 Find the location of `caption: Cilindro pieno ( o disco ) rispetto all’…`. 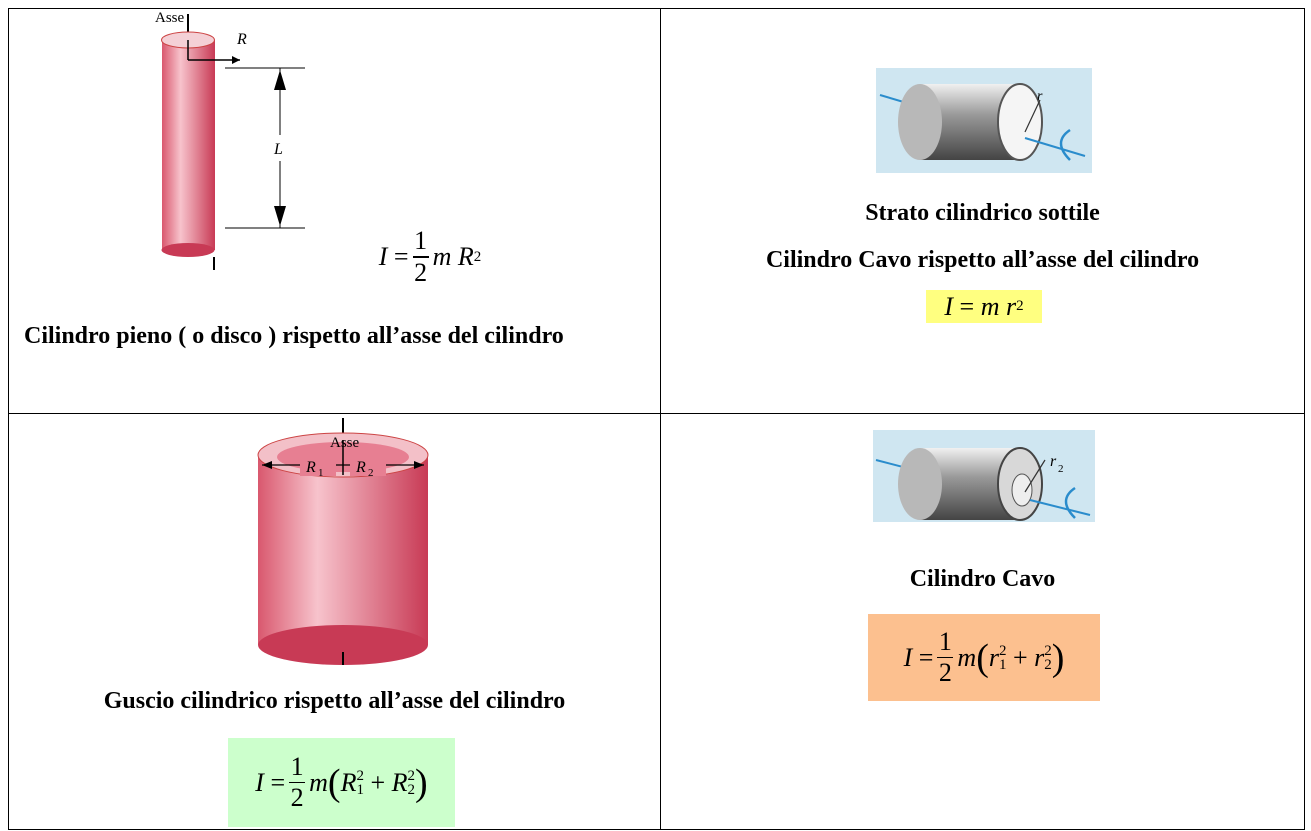

caption: Cilindro pieno ( o disco ) rispetto all’… is located at coordinates (294, 336).